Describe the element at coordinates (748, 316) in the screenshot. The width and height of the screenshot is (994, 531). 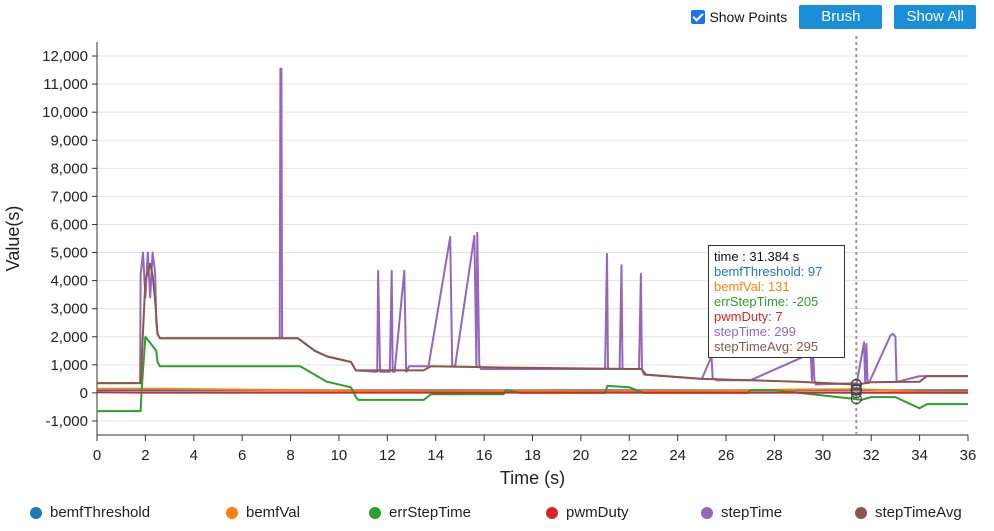
I see `tooltip-line: pwmDuty: 7` at that location.